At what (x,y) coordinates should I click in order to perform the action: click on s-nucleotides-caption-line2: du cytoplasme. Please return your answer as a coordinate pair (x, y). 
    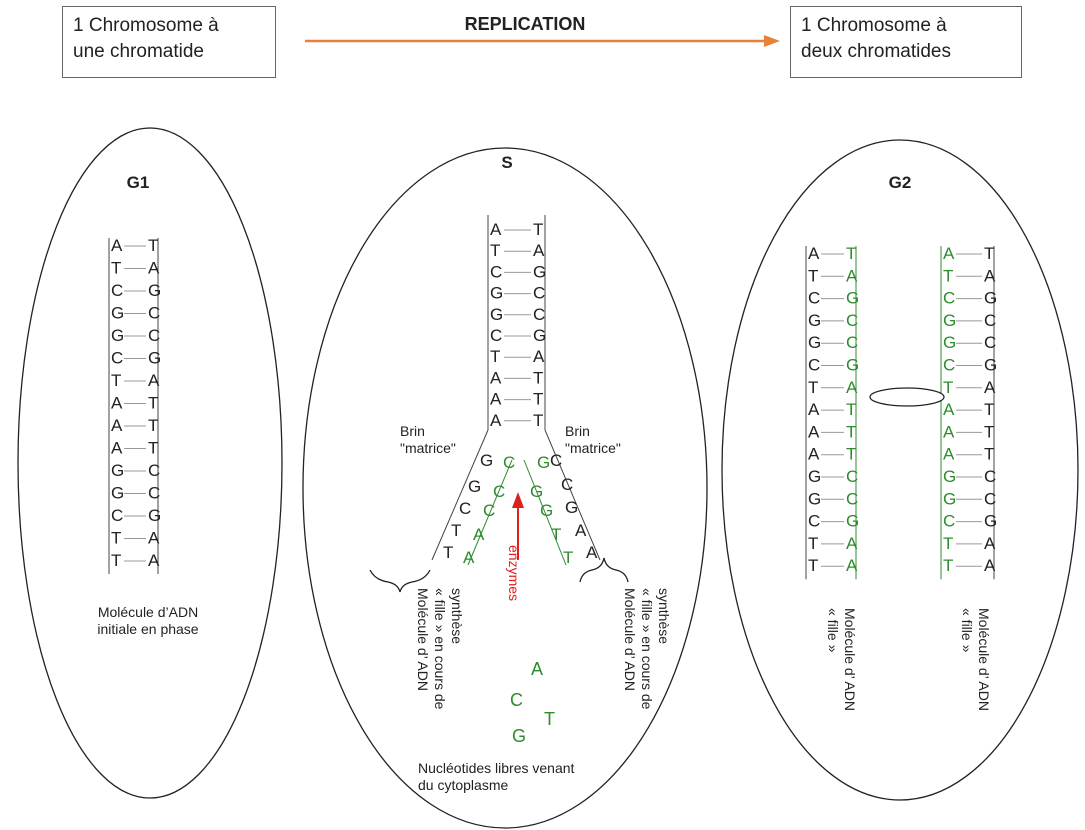
    Looking at the image, I should click on (463, 785).